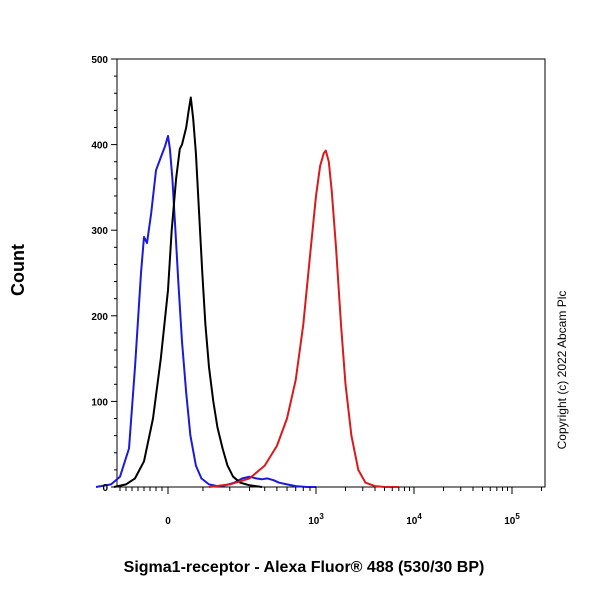 Image resolution: width=600 pixels, height=600 pixels. What do you see at coordinates (316, 519) in the screenshot?
I see `x-tick-label: 10³` at bounding box center [316, 519].